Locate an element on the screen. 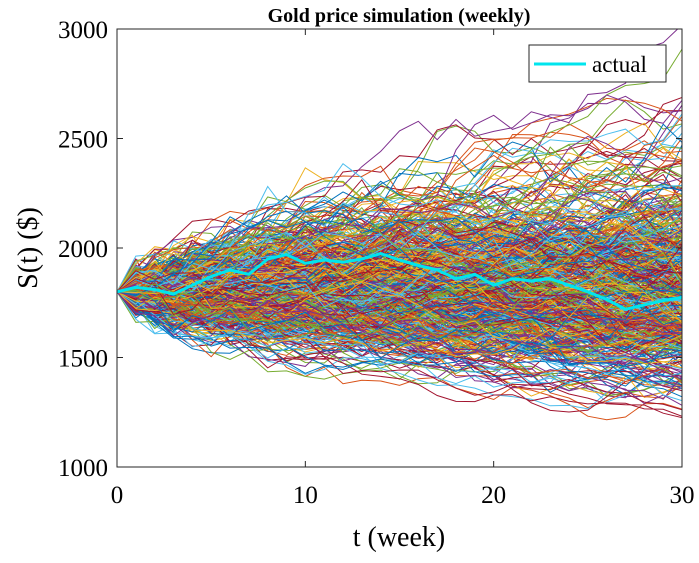 The height and width of the screenshot is (563, 699). y-tick-label: 2500 is located at coordinates (83, 140).